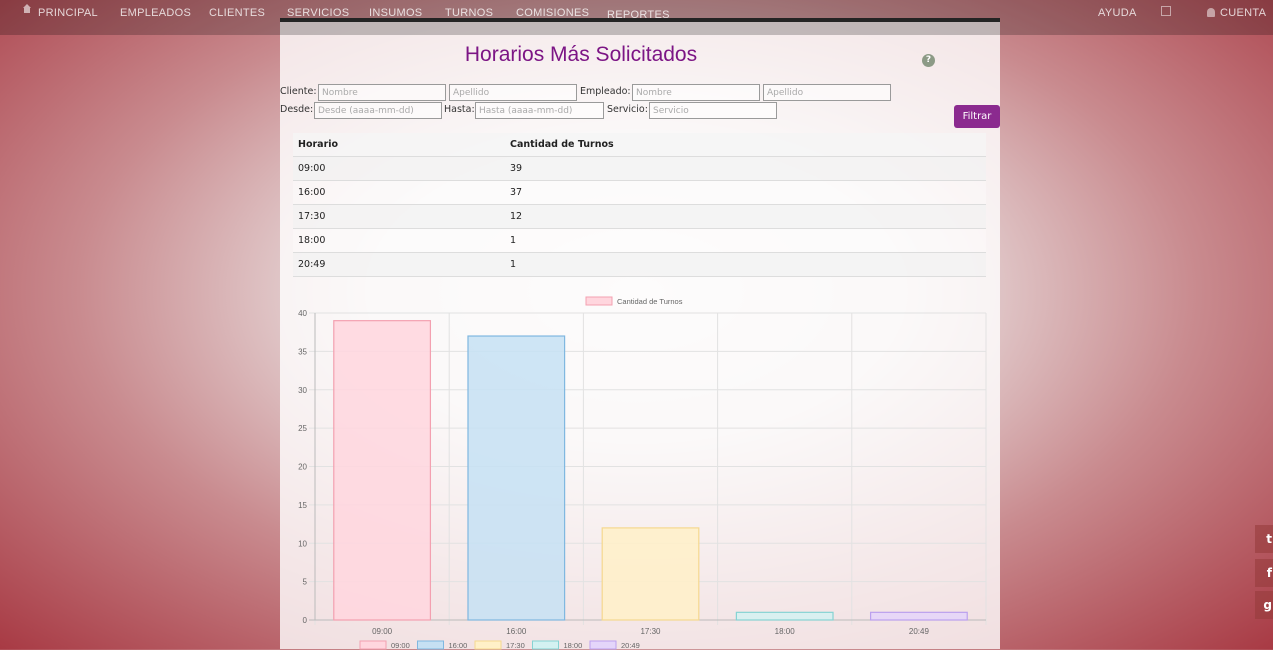  Describe the element at coordinates (302, 543) in the screenshot. I see `y-tick-label: 10` at that location.